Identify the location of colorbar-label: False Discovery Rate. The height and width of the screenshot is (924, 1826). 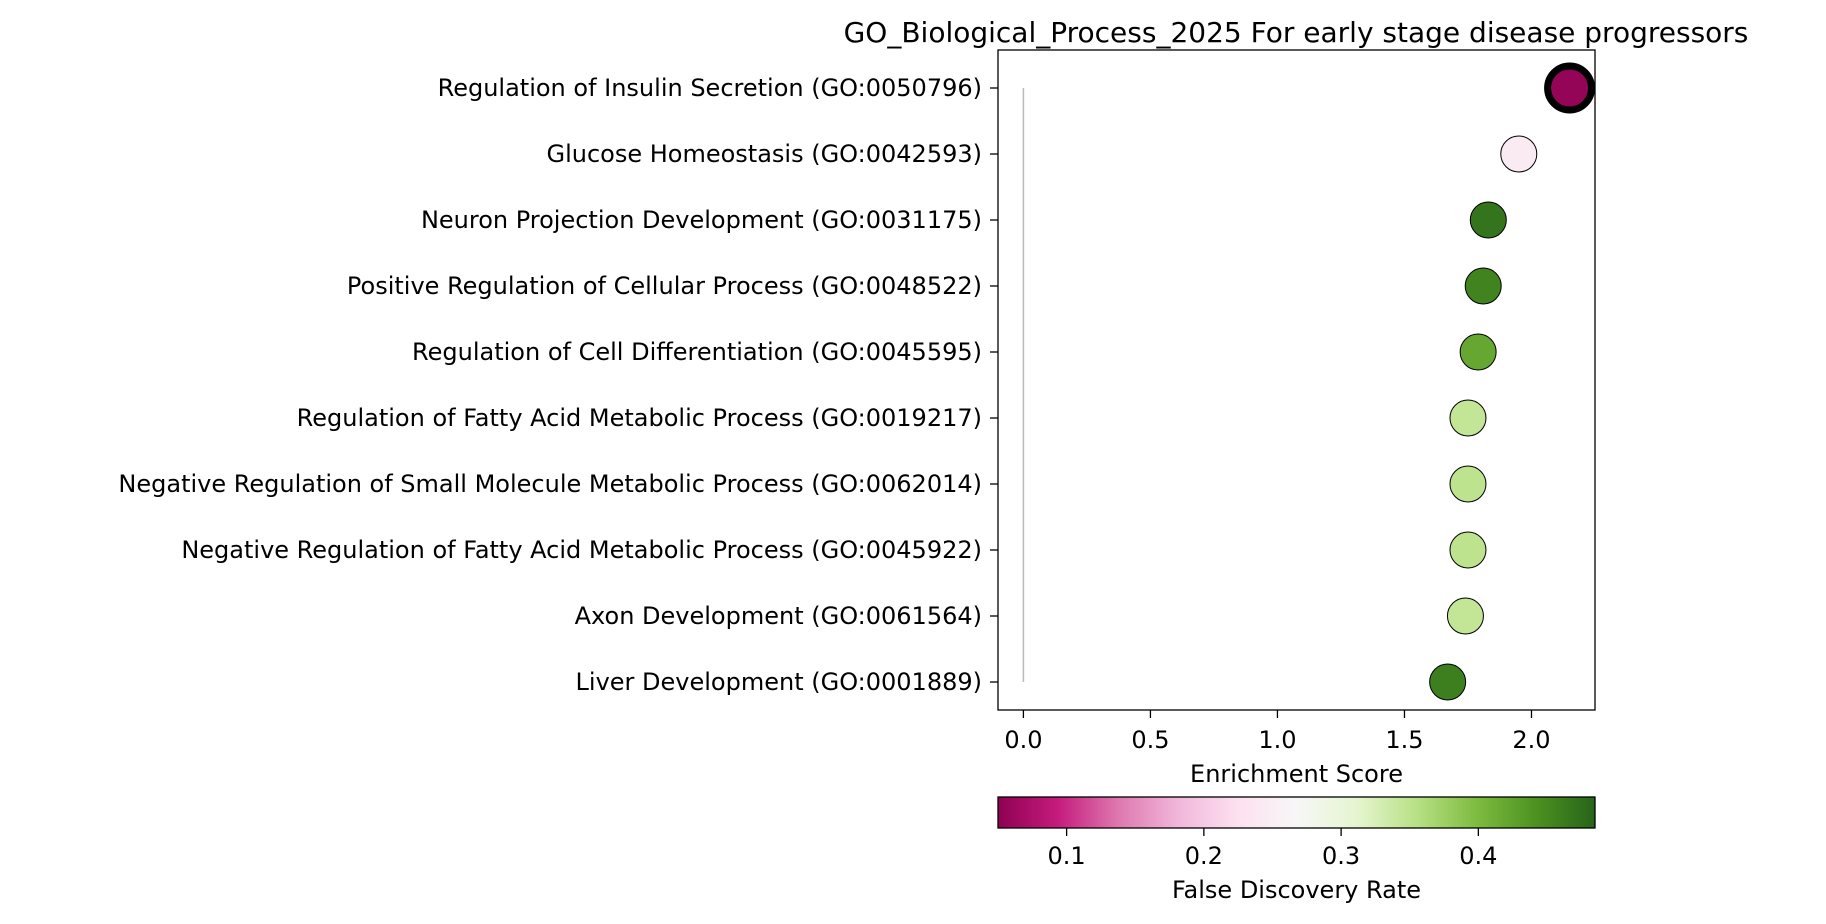
(1296, 890).